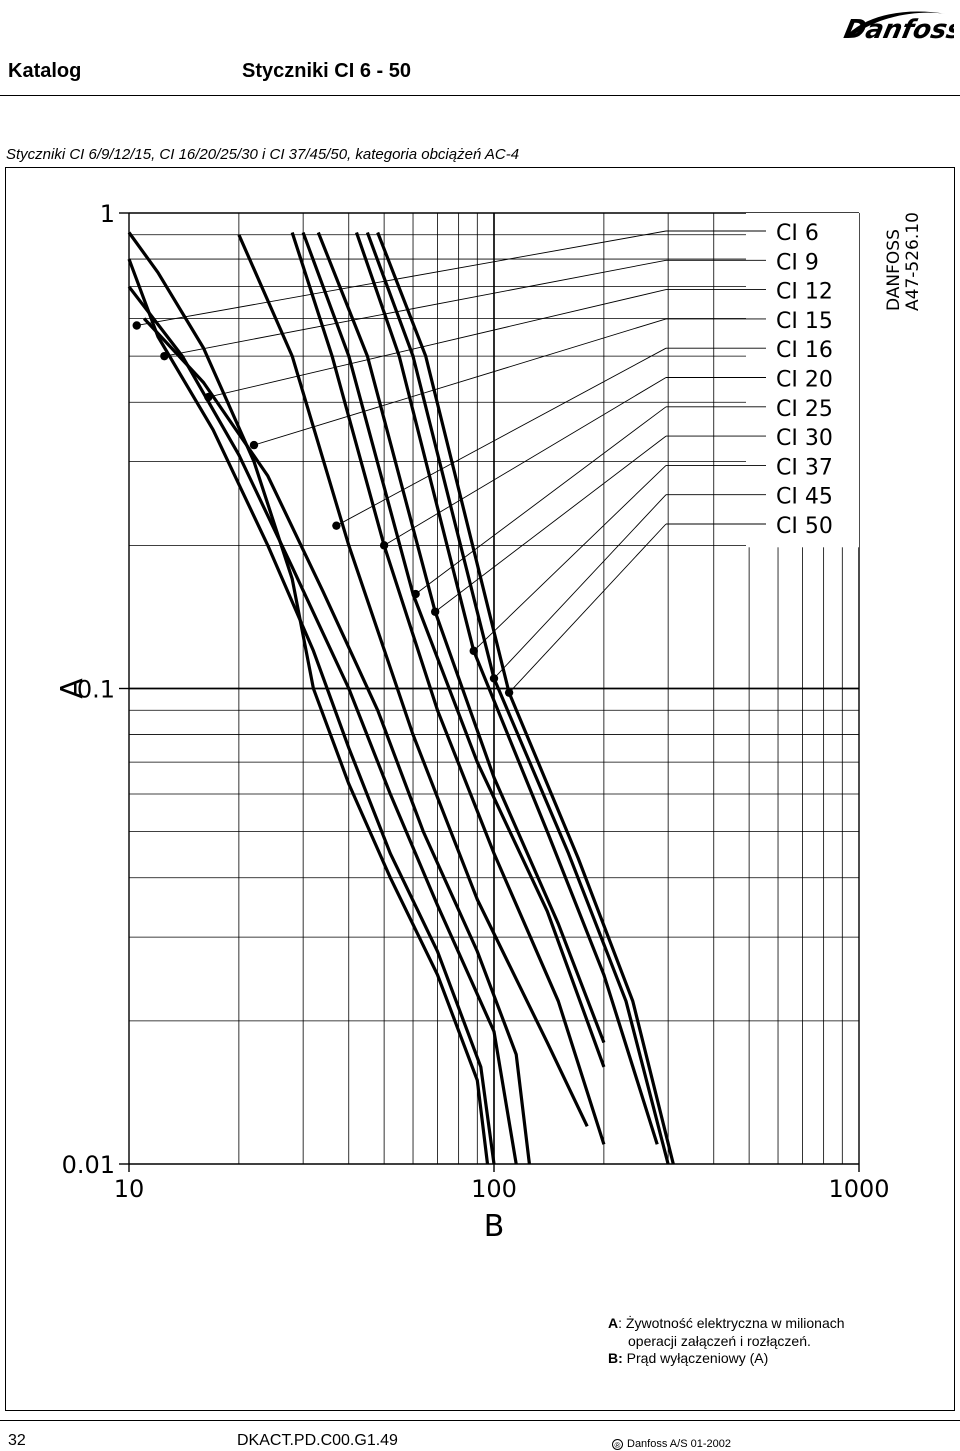 This screenshot has height=1451, width=960. What do you see at coordinates (804, 526) in the screenshot?
I see `legend-entry: CI 50` at bounding box center [804, 526].